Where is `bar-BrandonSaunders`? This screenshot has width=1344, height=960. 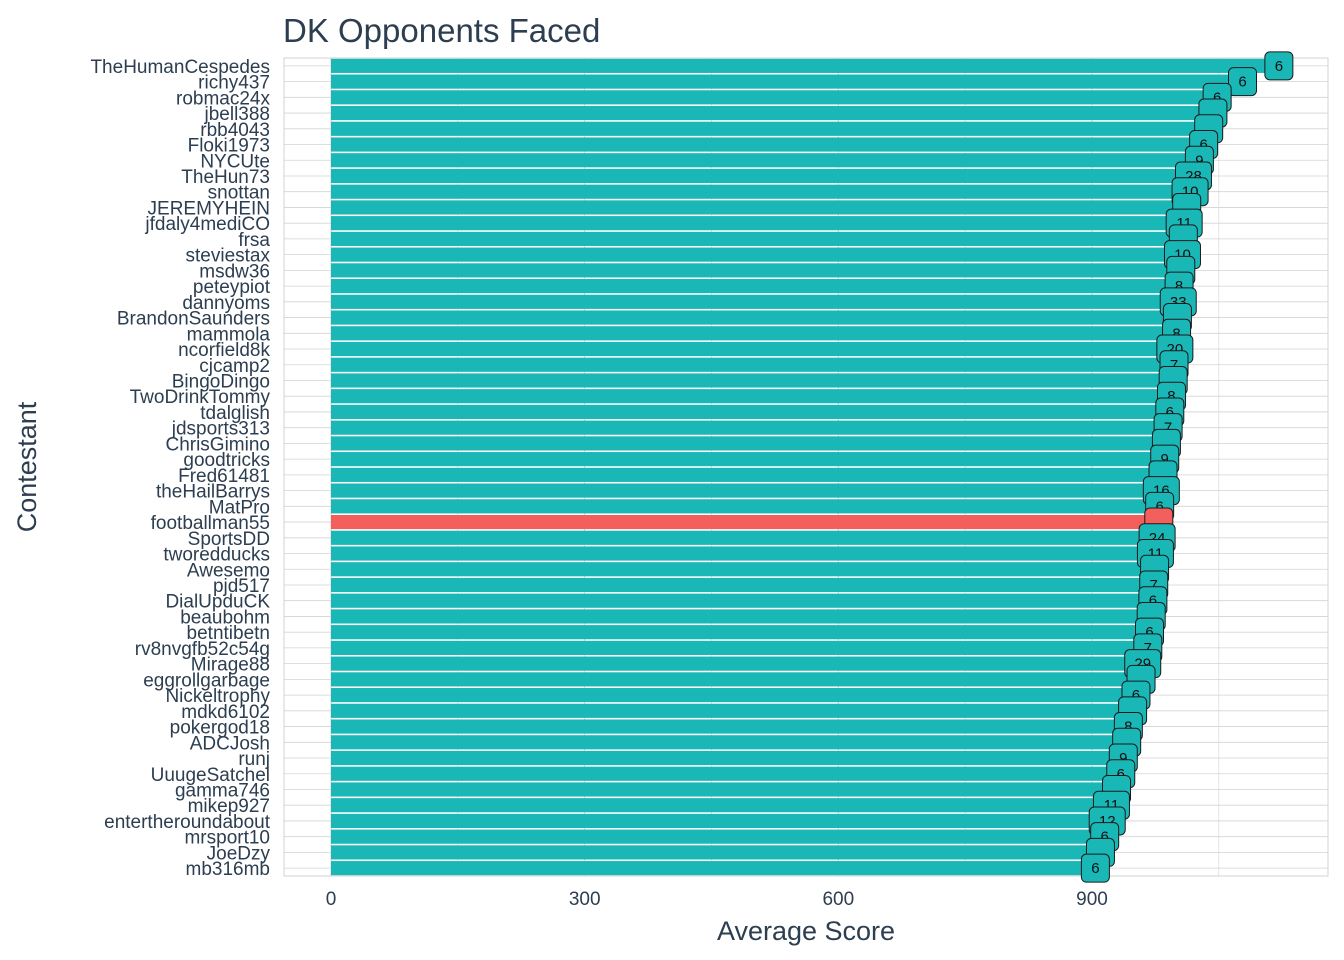
bar-BrandonSaunders is located at coordinates (754, 317).